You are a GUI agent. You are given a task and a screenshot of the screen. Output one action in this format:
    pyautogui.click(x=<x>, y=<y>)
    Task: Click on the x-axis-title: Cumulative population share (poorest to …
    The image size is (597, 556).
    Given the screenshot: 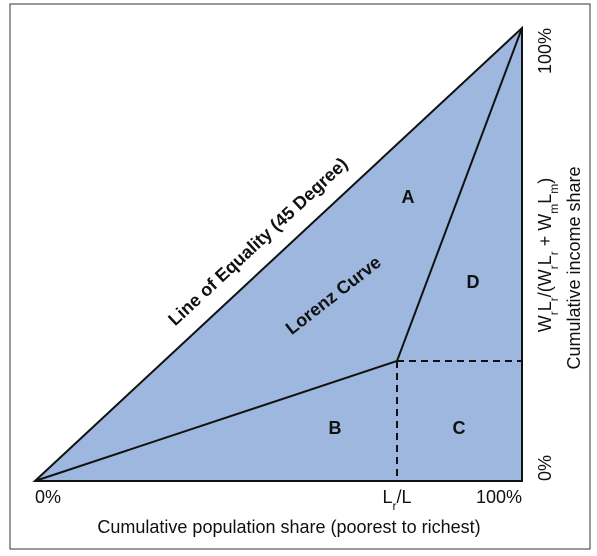 What is the action you would take?
    pyautogui.click(x=288, y=527)
    